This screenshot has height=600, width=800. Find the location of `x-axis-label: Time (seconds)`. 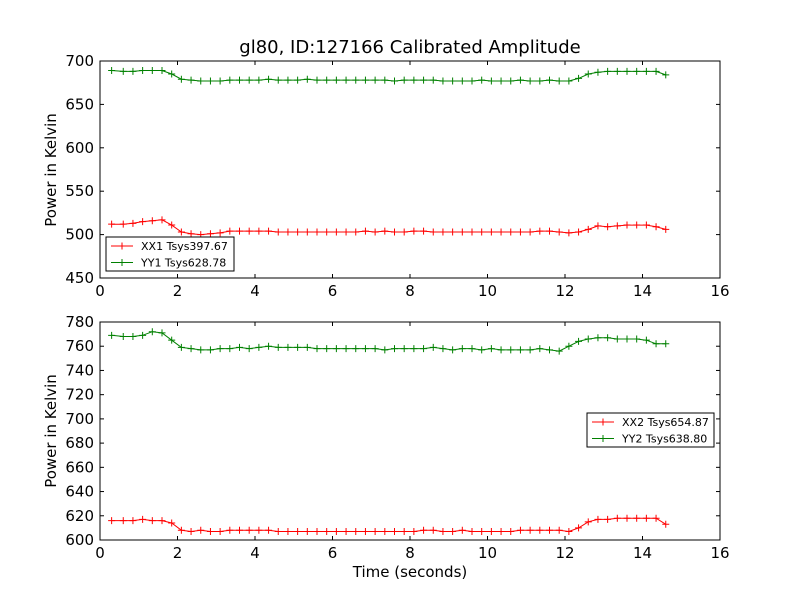

x-axis-label: Time (seconds) is located at coordinates (410, 572).